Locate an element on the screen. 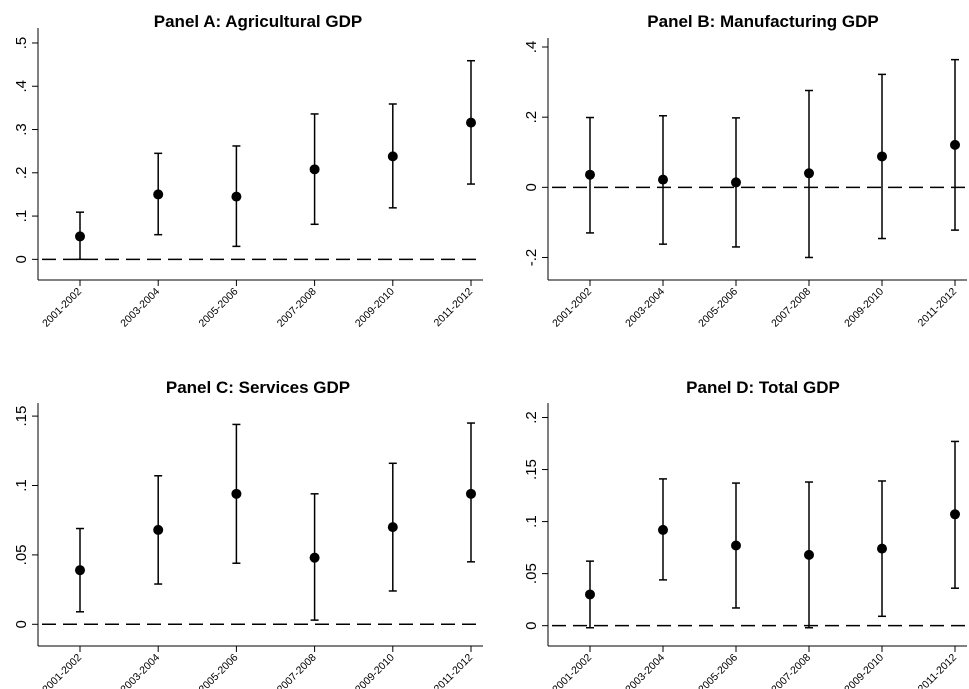 The height and width of the screenshot is (689, 969). y-tick-label: -.2 is located at coordinates (531, 258).